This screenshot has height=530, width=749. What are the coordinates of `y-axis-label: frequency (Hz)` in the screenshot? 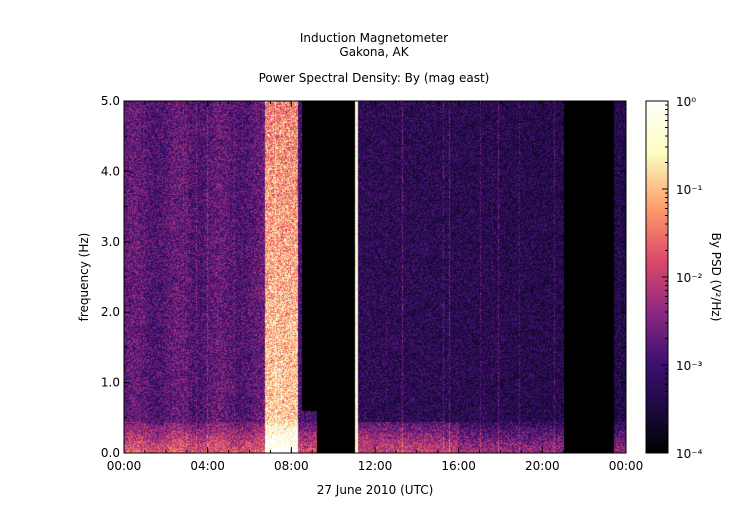 It's located at (84, 277).